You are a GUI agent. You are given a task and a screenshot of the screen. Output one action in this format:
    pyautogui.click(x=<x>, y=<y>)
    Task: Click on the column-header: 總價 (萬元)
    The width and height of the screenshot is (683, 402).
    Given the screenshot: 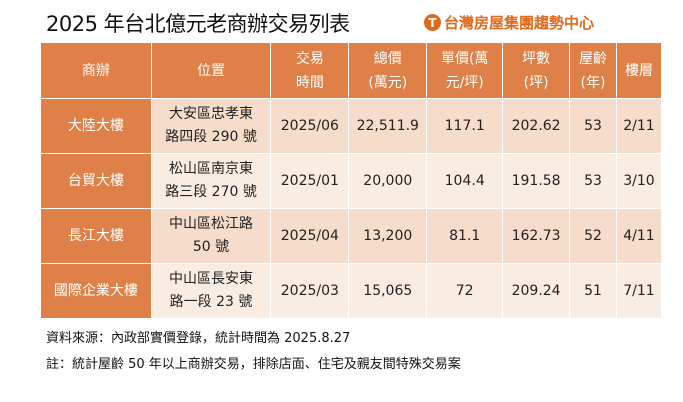 What is the action you would take?
    pyautogui.click(x=388, y=70)
    